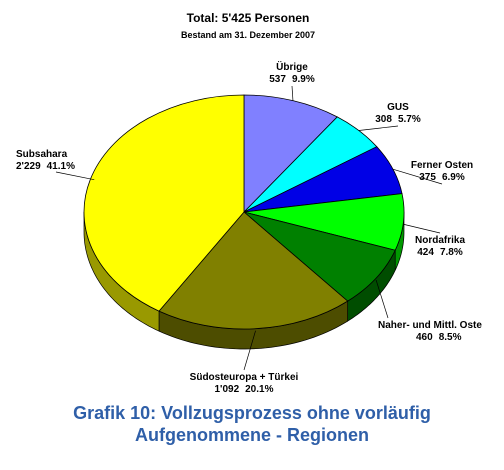  What do you see at coordinates (244, 389) in the screenshot?
I see `slice-value: 1'092 20.1%` at bounding box center [244, 389].